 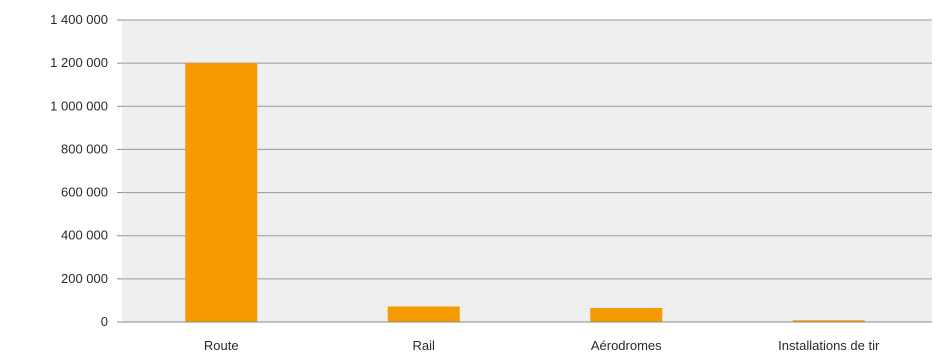 What do you see at coordinates (542, 345) in the screenshot?
I see `x-axis: Route Rail Aérodromes Installations de tir` at bounding box center [542, 345].